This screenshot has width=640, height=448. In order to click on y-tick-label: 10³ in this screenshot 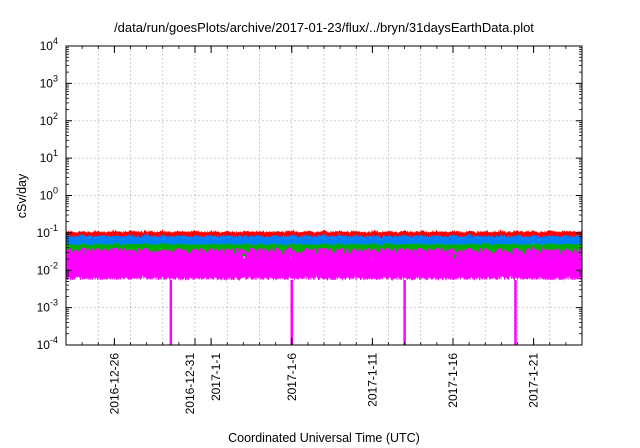, I will do `click(49, 81)`.